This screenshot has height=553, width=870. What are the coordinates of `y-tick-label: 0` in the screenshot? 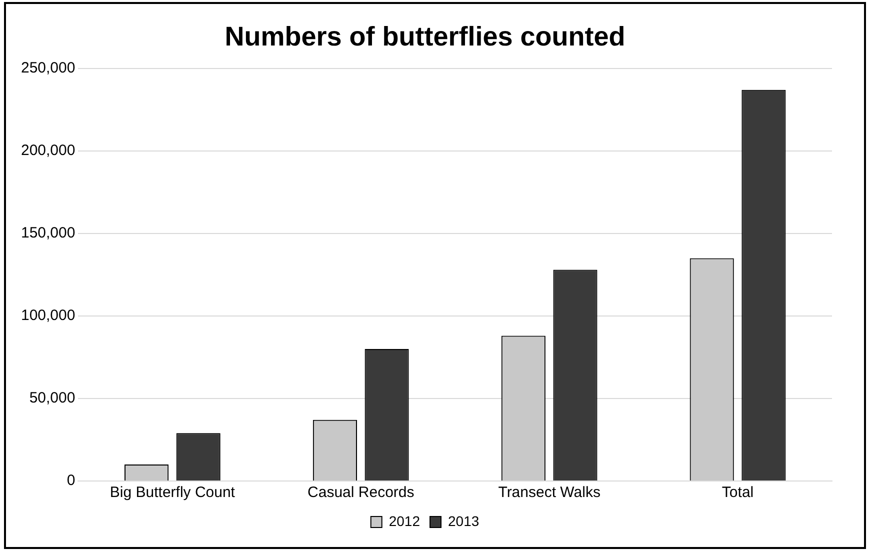 It's located at (71, 481).